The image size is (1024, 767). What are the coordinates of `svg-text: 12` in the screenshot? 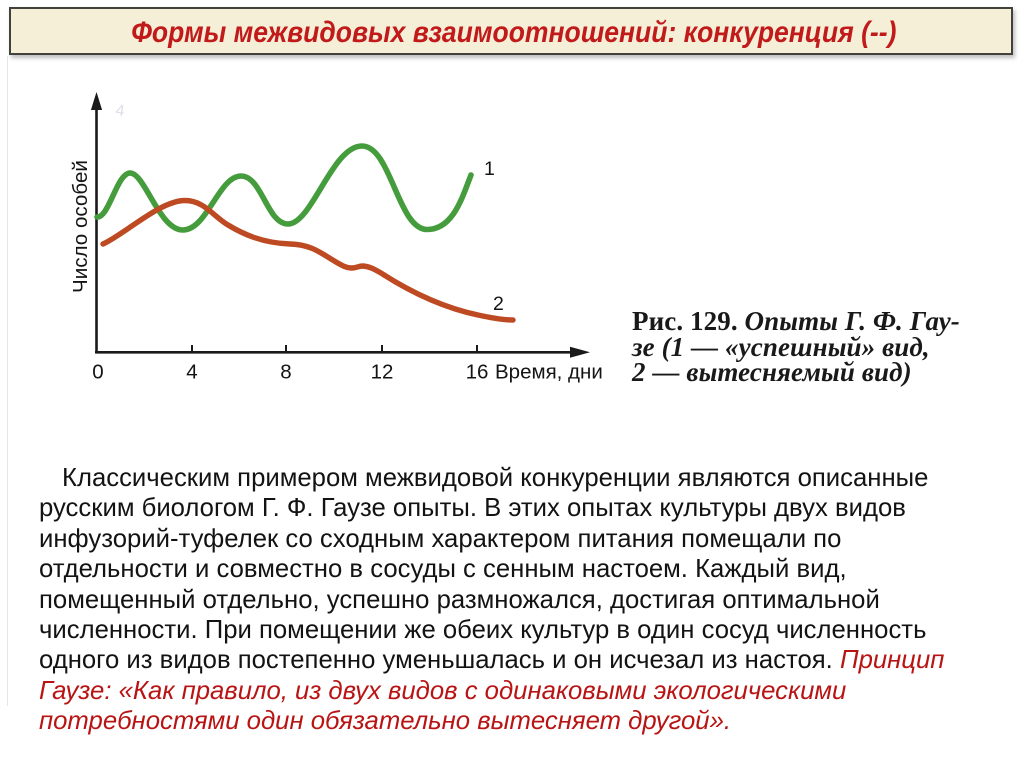 It's located at (382, 372).